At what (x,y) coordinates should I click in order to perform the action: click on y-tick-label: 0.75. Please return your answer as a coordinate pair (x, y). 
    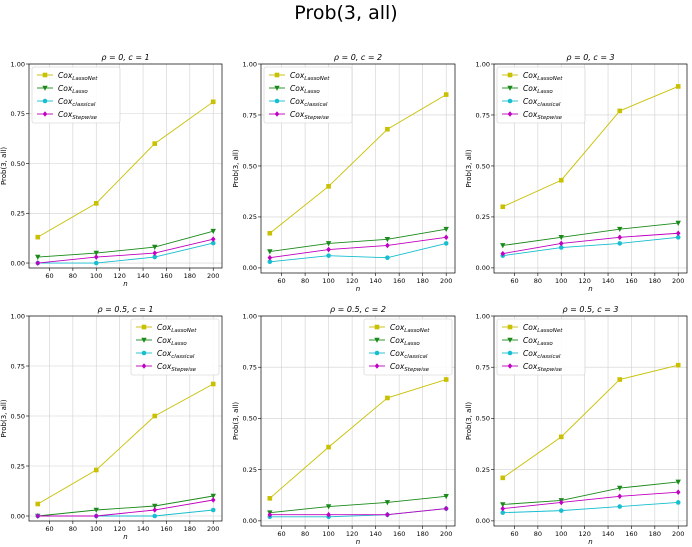
    Looking at the image, I should click on (483, 368).